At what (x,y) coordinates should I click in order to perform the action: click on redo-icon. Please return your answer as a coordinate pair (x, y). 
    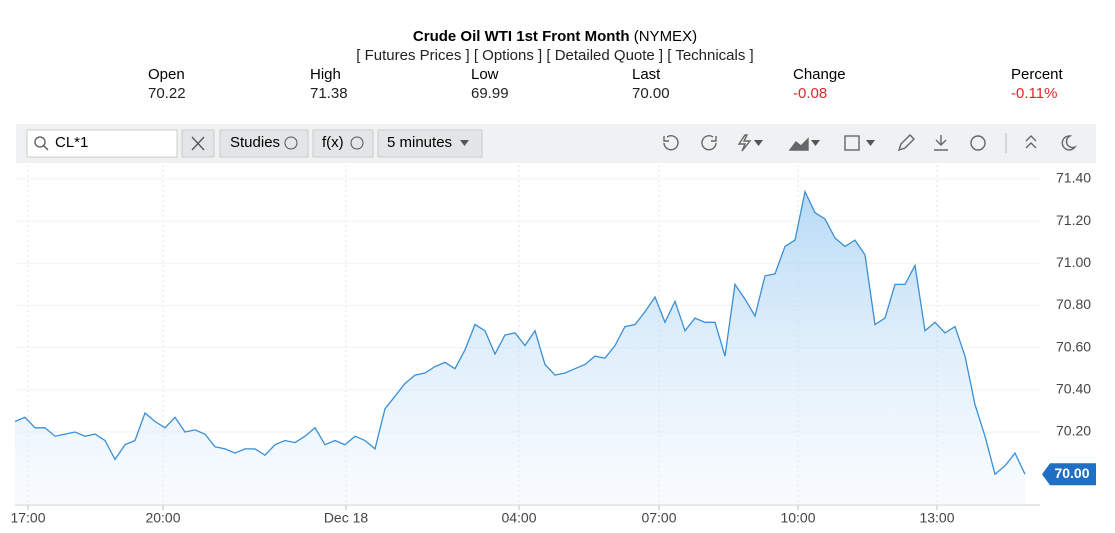
    Looking at the image, I should click on (709, 143).